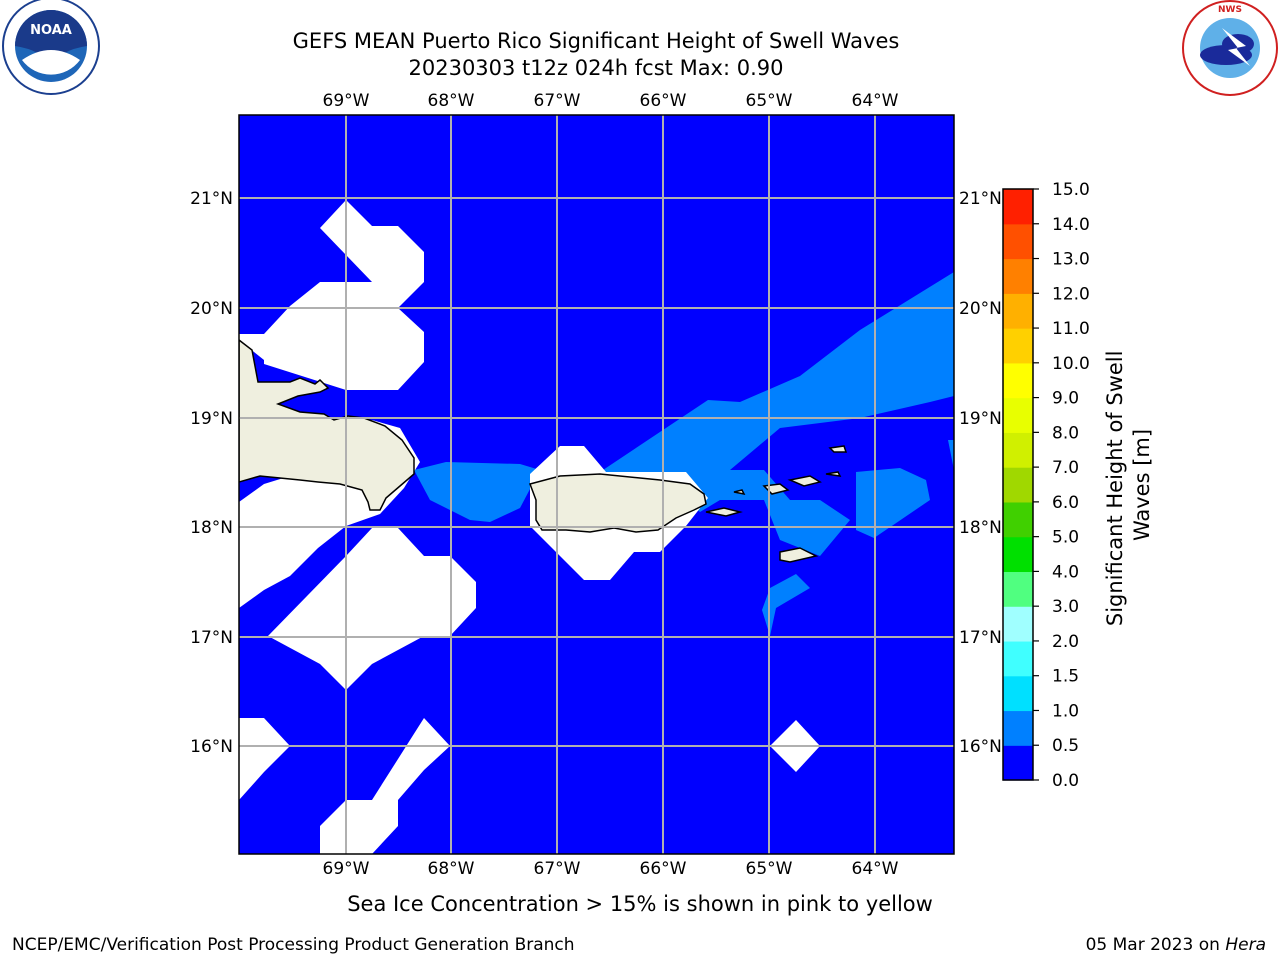  What do you see at coordinates (980, 528) in the screenshot?
I see `lat-label-right: 18°N` at bounding box center [980, 528].